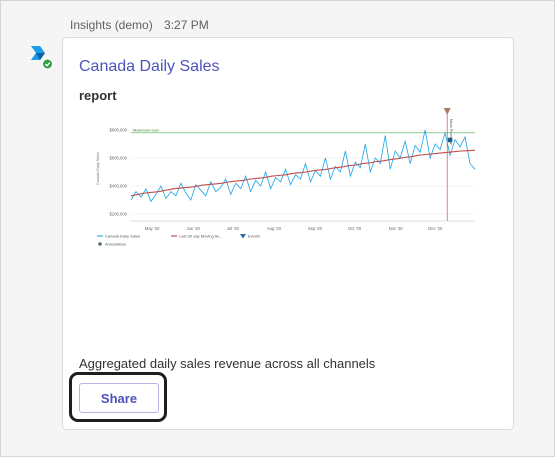  I want to click on legend-events-icon, so click(243, 236).